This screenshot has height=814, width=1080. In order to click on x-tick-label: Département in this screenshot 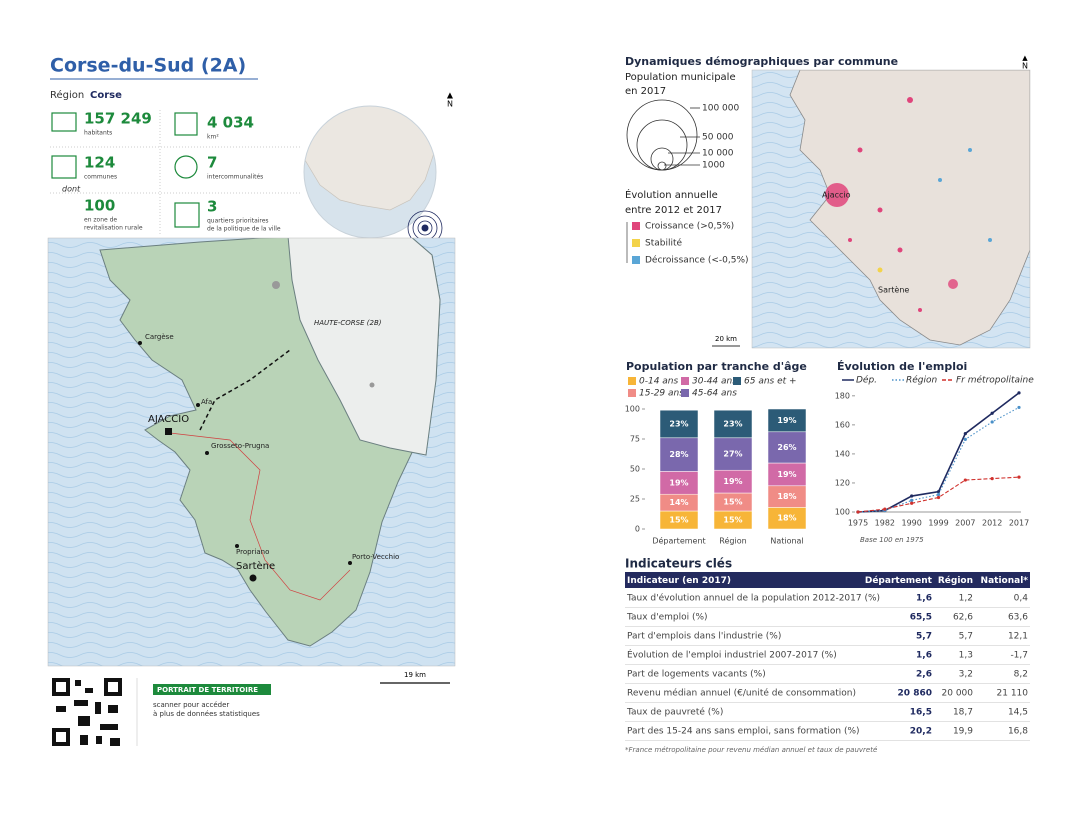, I will do `click(678, 541)`.